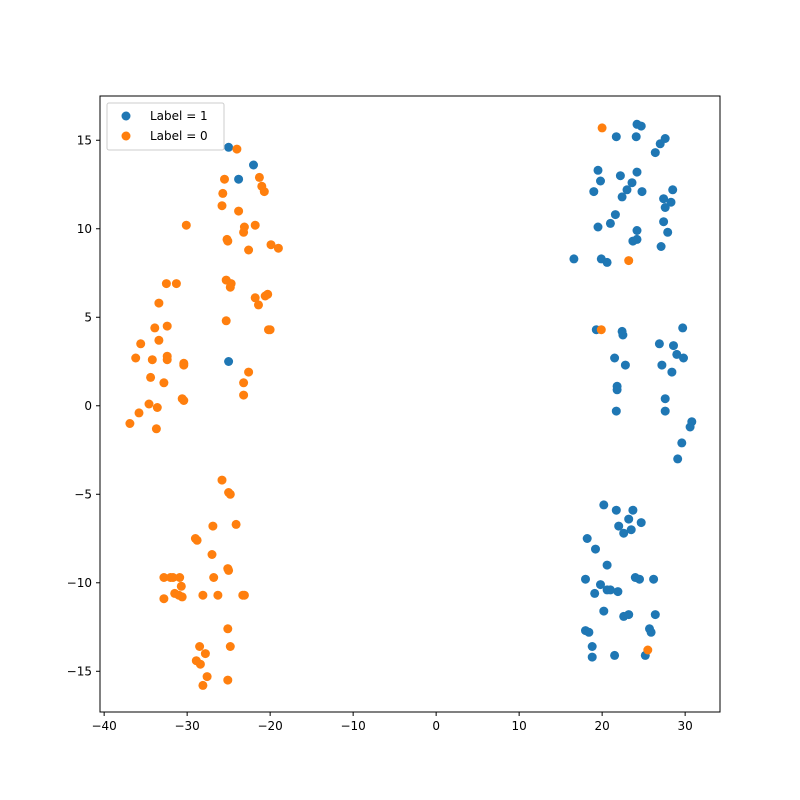 This screenshot has height=800, width=800. I want to click on y-tick-label: 0, so click(88, 406).